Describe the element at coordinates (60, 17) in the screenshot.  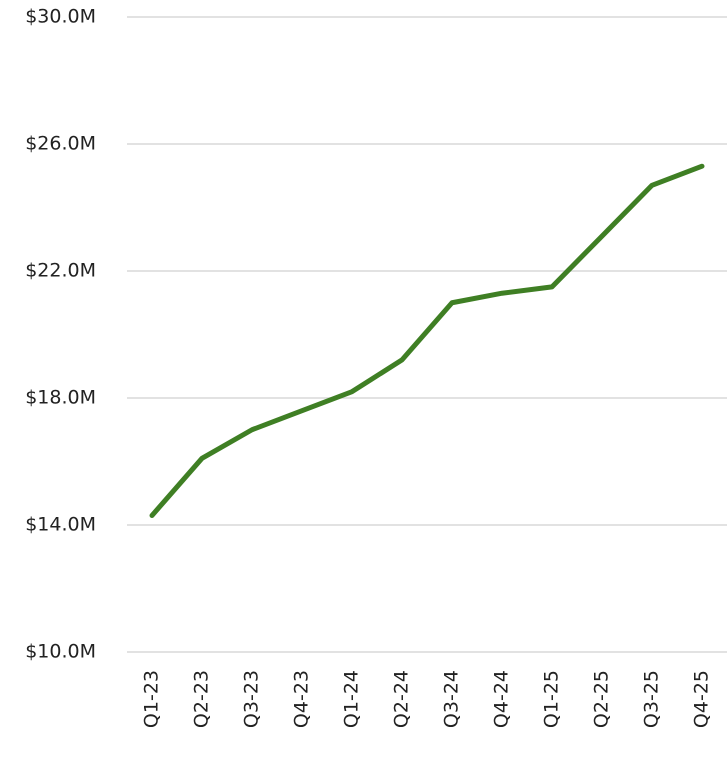
I see `y-tick-label: $30.0M` at that location.